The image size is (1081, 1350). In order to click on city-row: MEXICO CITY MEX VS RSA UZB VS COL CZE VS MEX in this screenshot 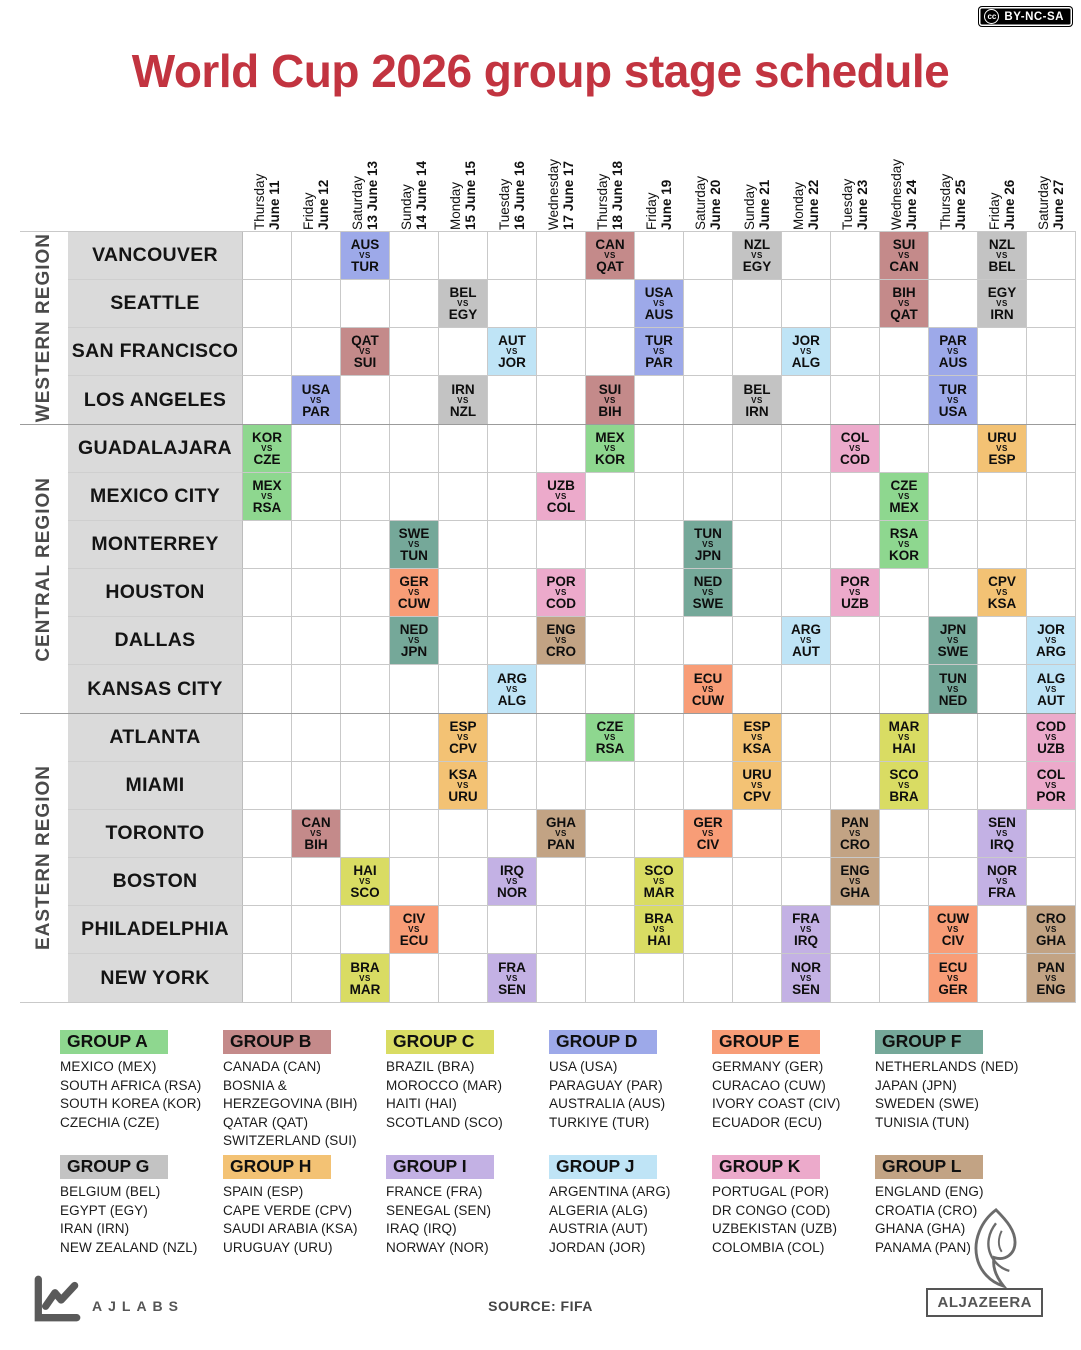, I will do `click(572, 497)`.